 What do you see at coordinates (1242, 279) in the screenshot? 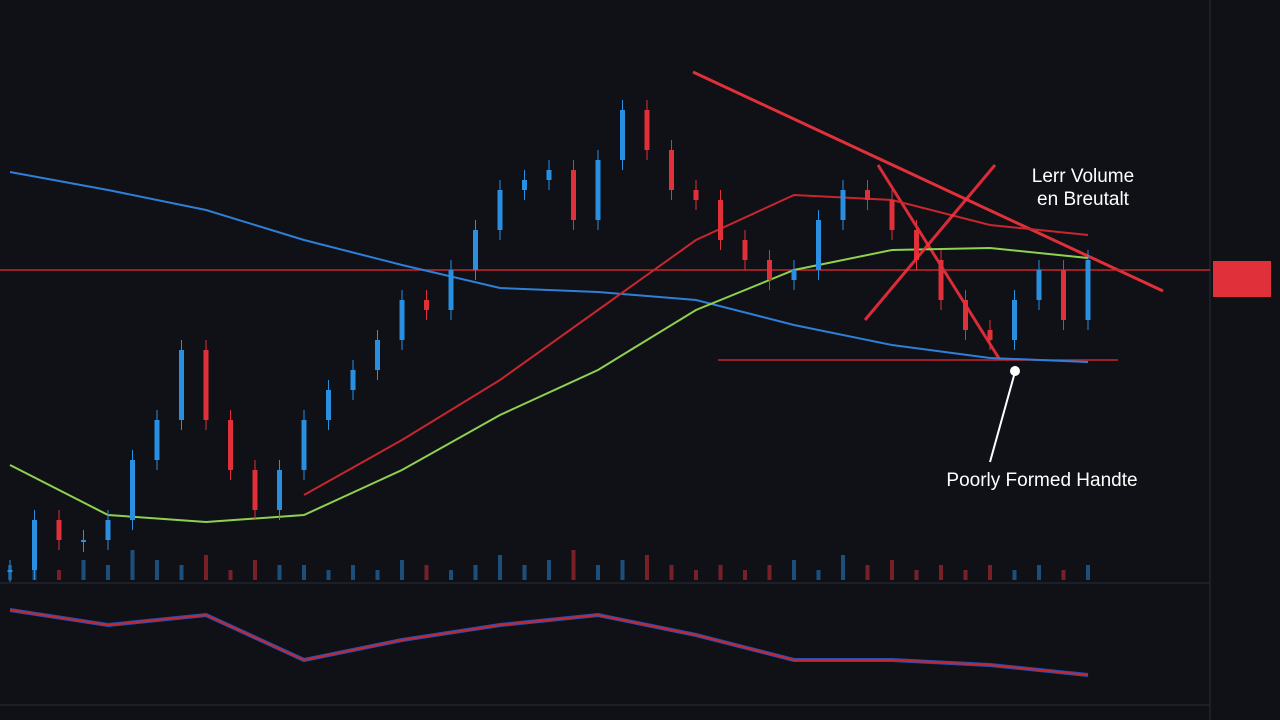
I see `price-tag` at bounding box center [1242, 279].